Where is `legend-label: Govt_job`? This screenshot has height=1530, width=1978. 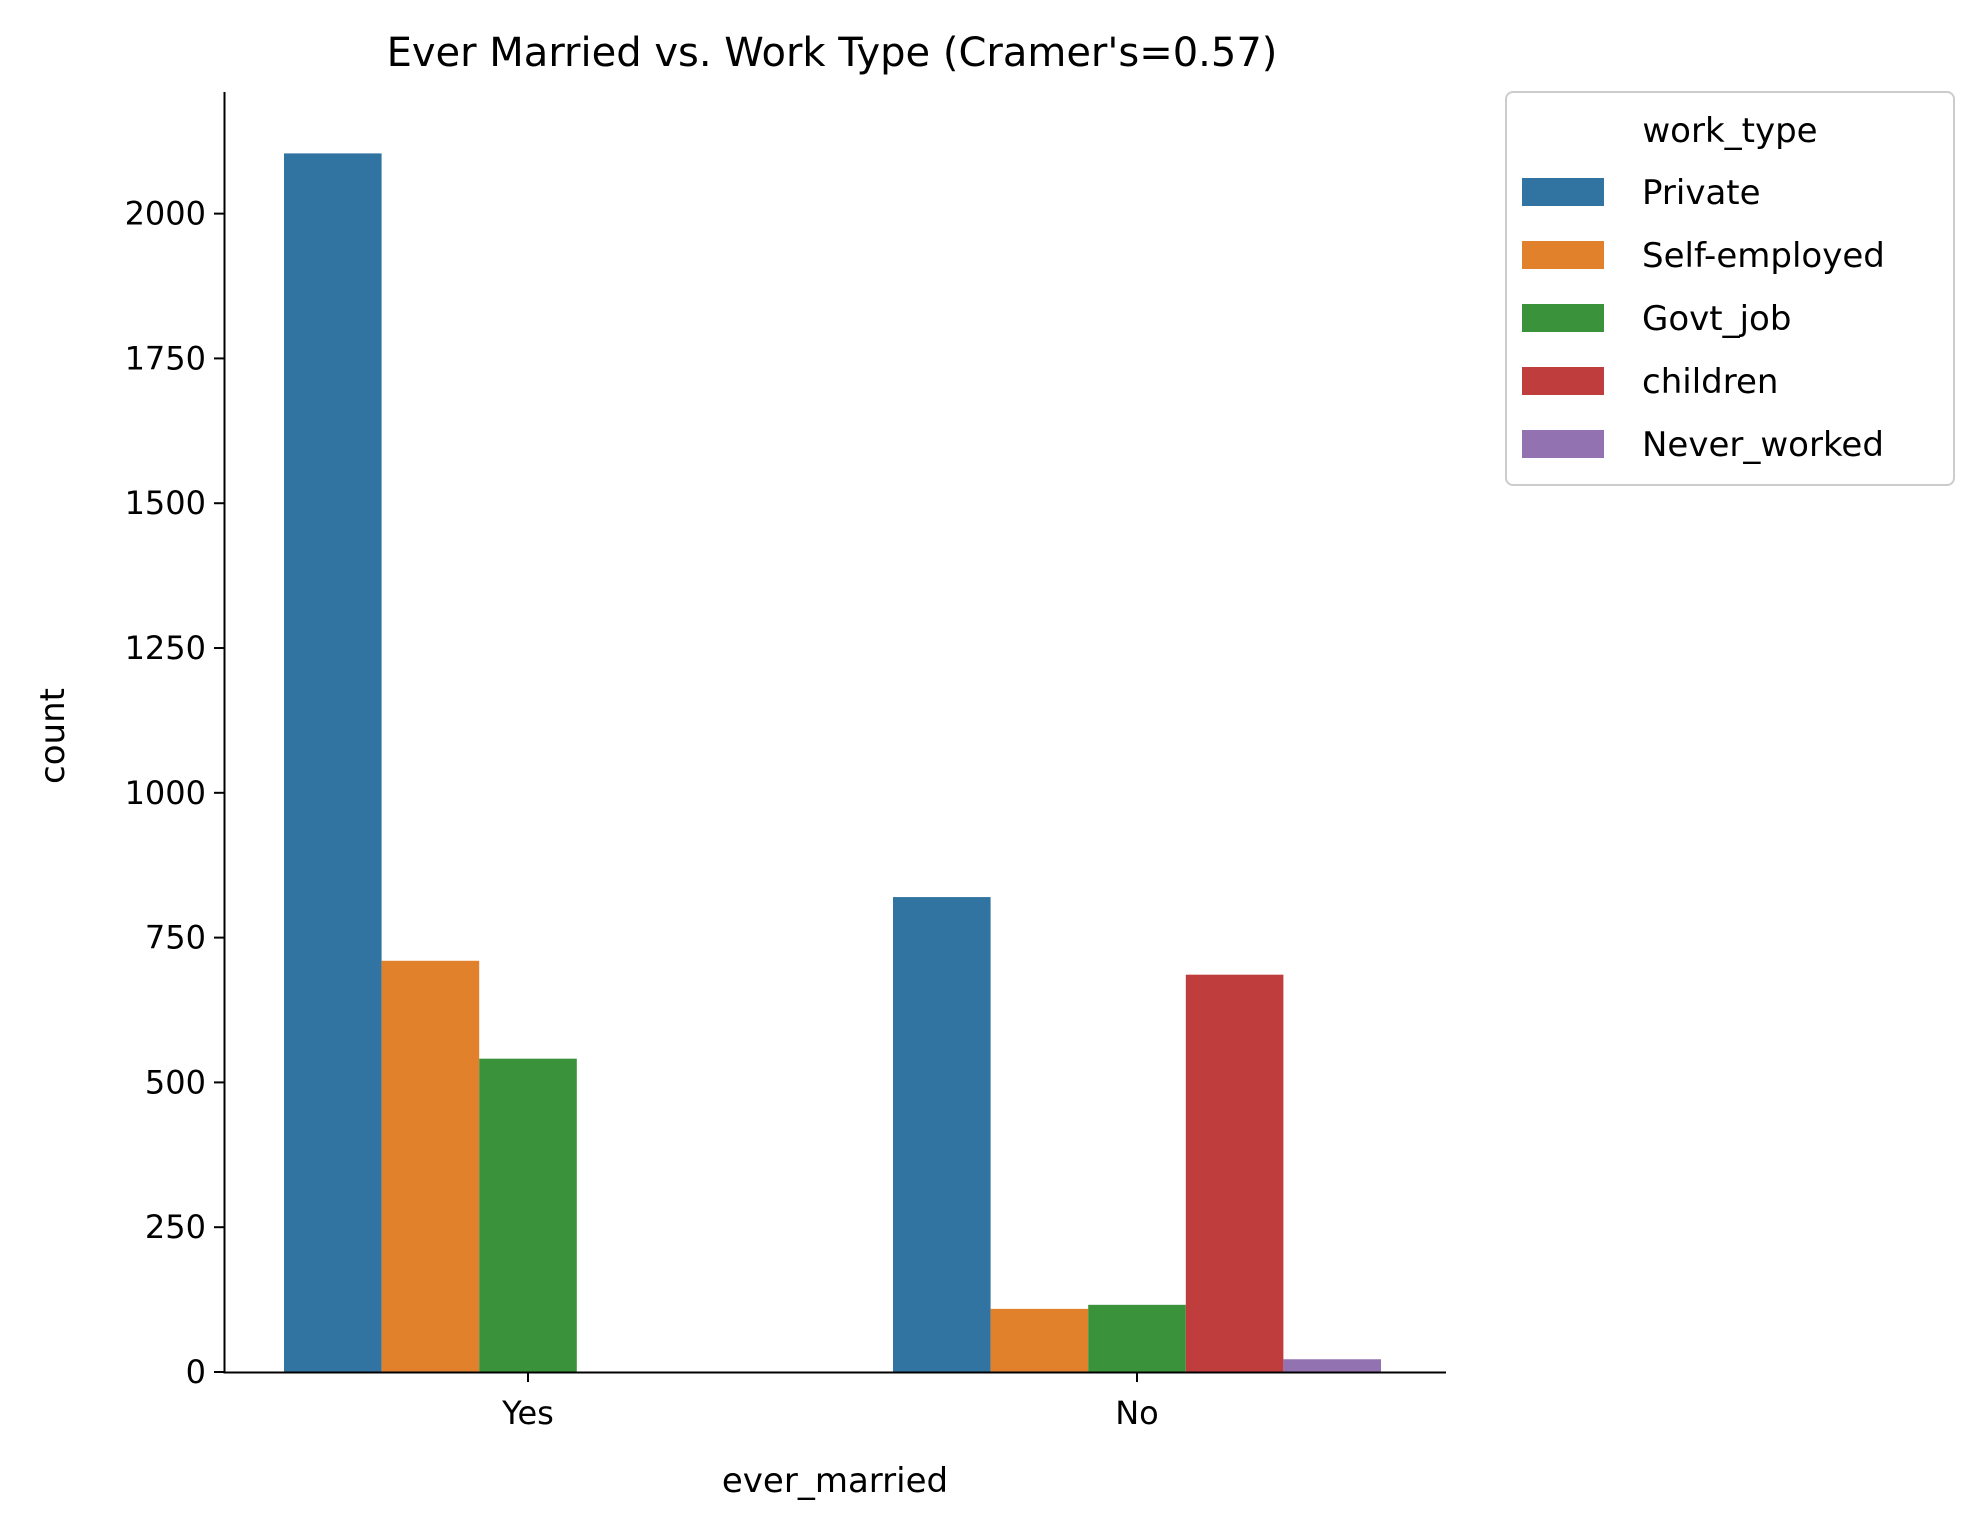
legend-label: Govt_job is located at coordinates (1716, 319).